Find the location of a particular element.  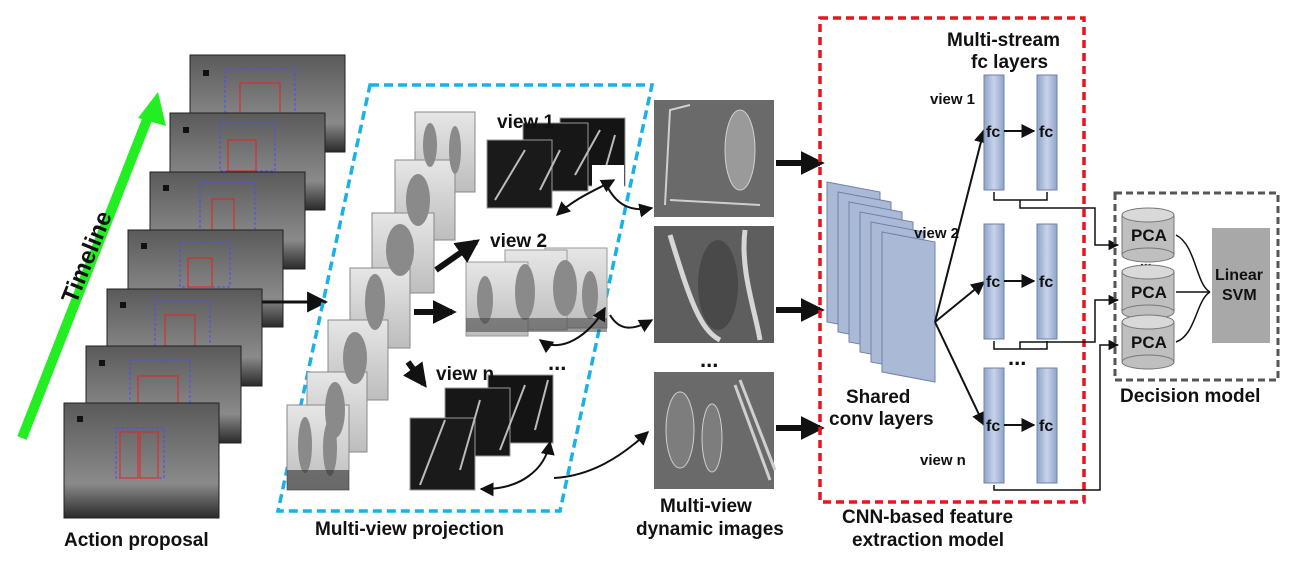

view-2-projection is located at coordinates (536, 292).